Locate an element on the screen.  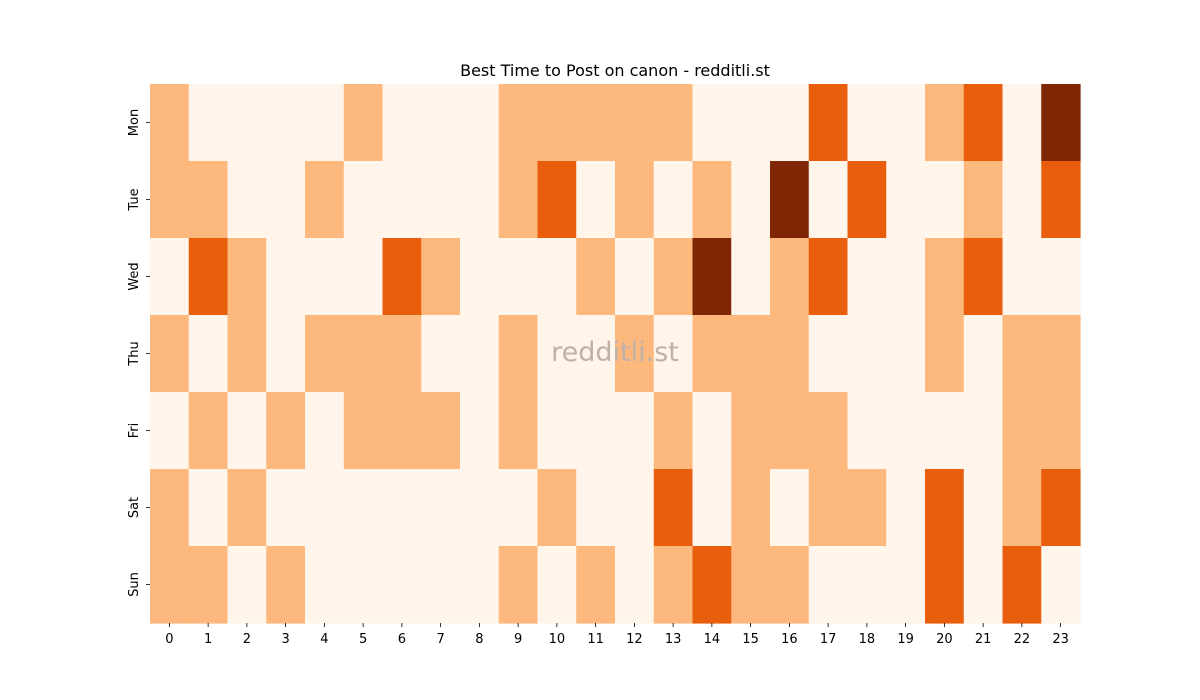
x-axis: 0 1 2 3 4 5 6 7 8 9 10 11 12 13 14 15 16 17 18 19 20 21 22 23 is located at coordinates (617, 635).